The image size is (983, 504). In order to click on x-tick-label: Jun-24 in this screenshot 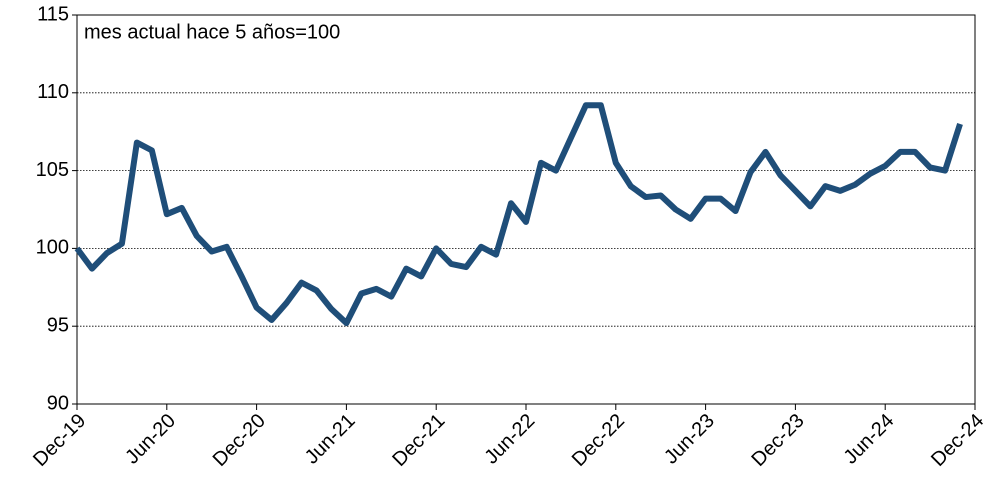, I will do `click(869, 439)`.